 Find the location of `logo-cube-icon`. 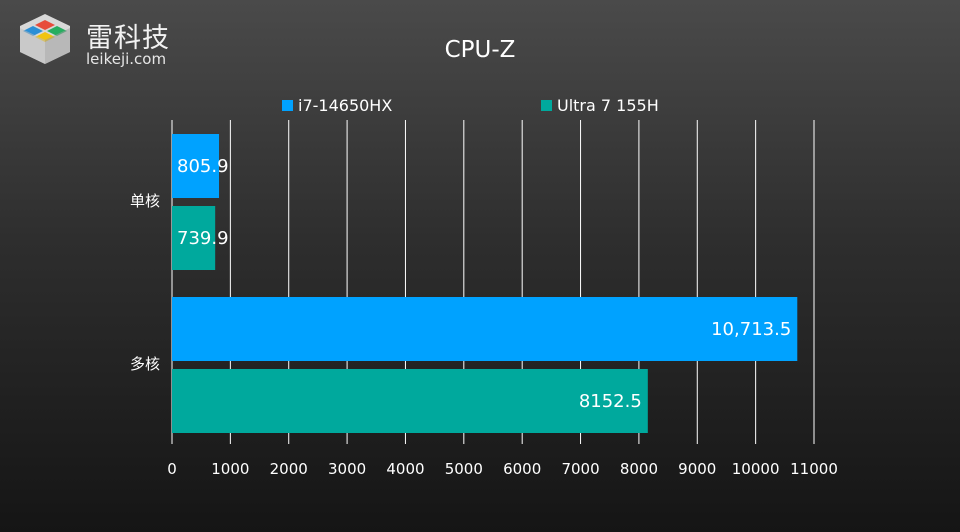

logo-cube-icon is located at coordinates (45, 39).